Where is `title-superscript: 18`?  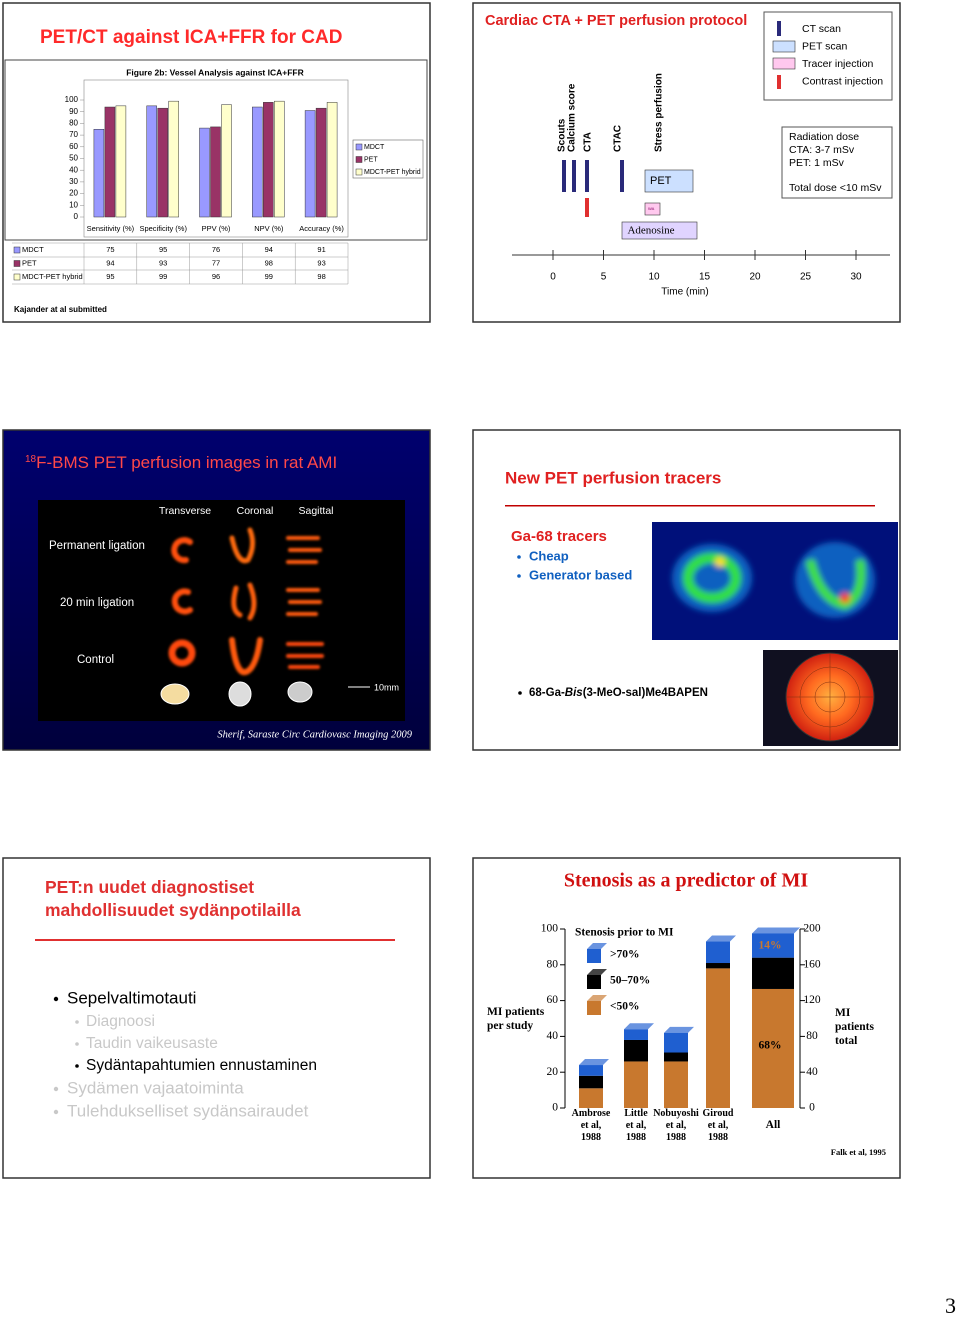
title-superscript: 18 is located at coordinates (31, 459).